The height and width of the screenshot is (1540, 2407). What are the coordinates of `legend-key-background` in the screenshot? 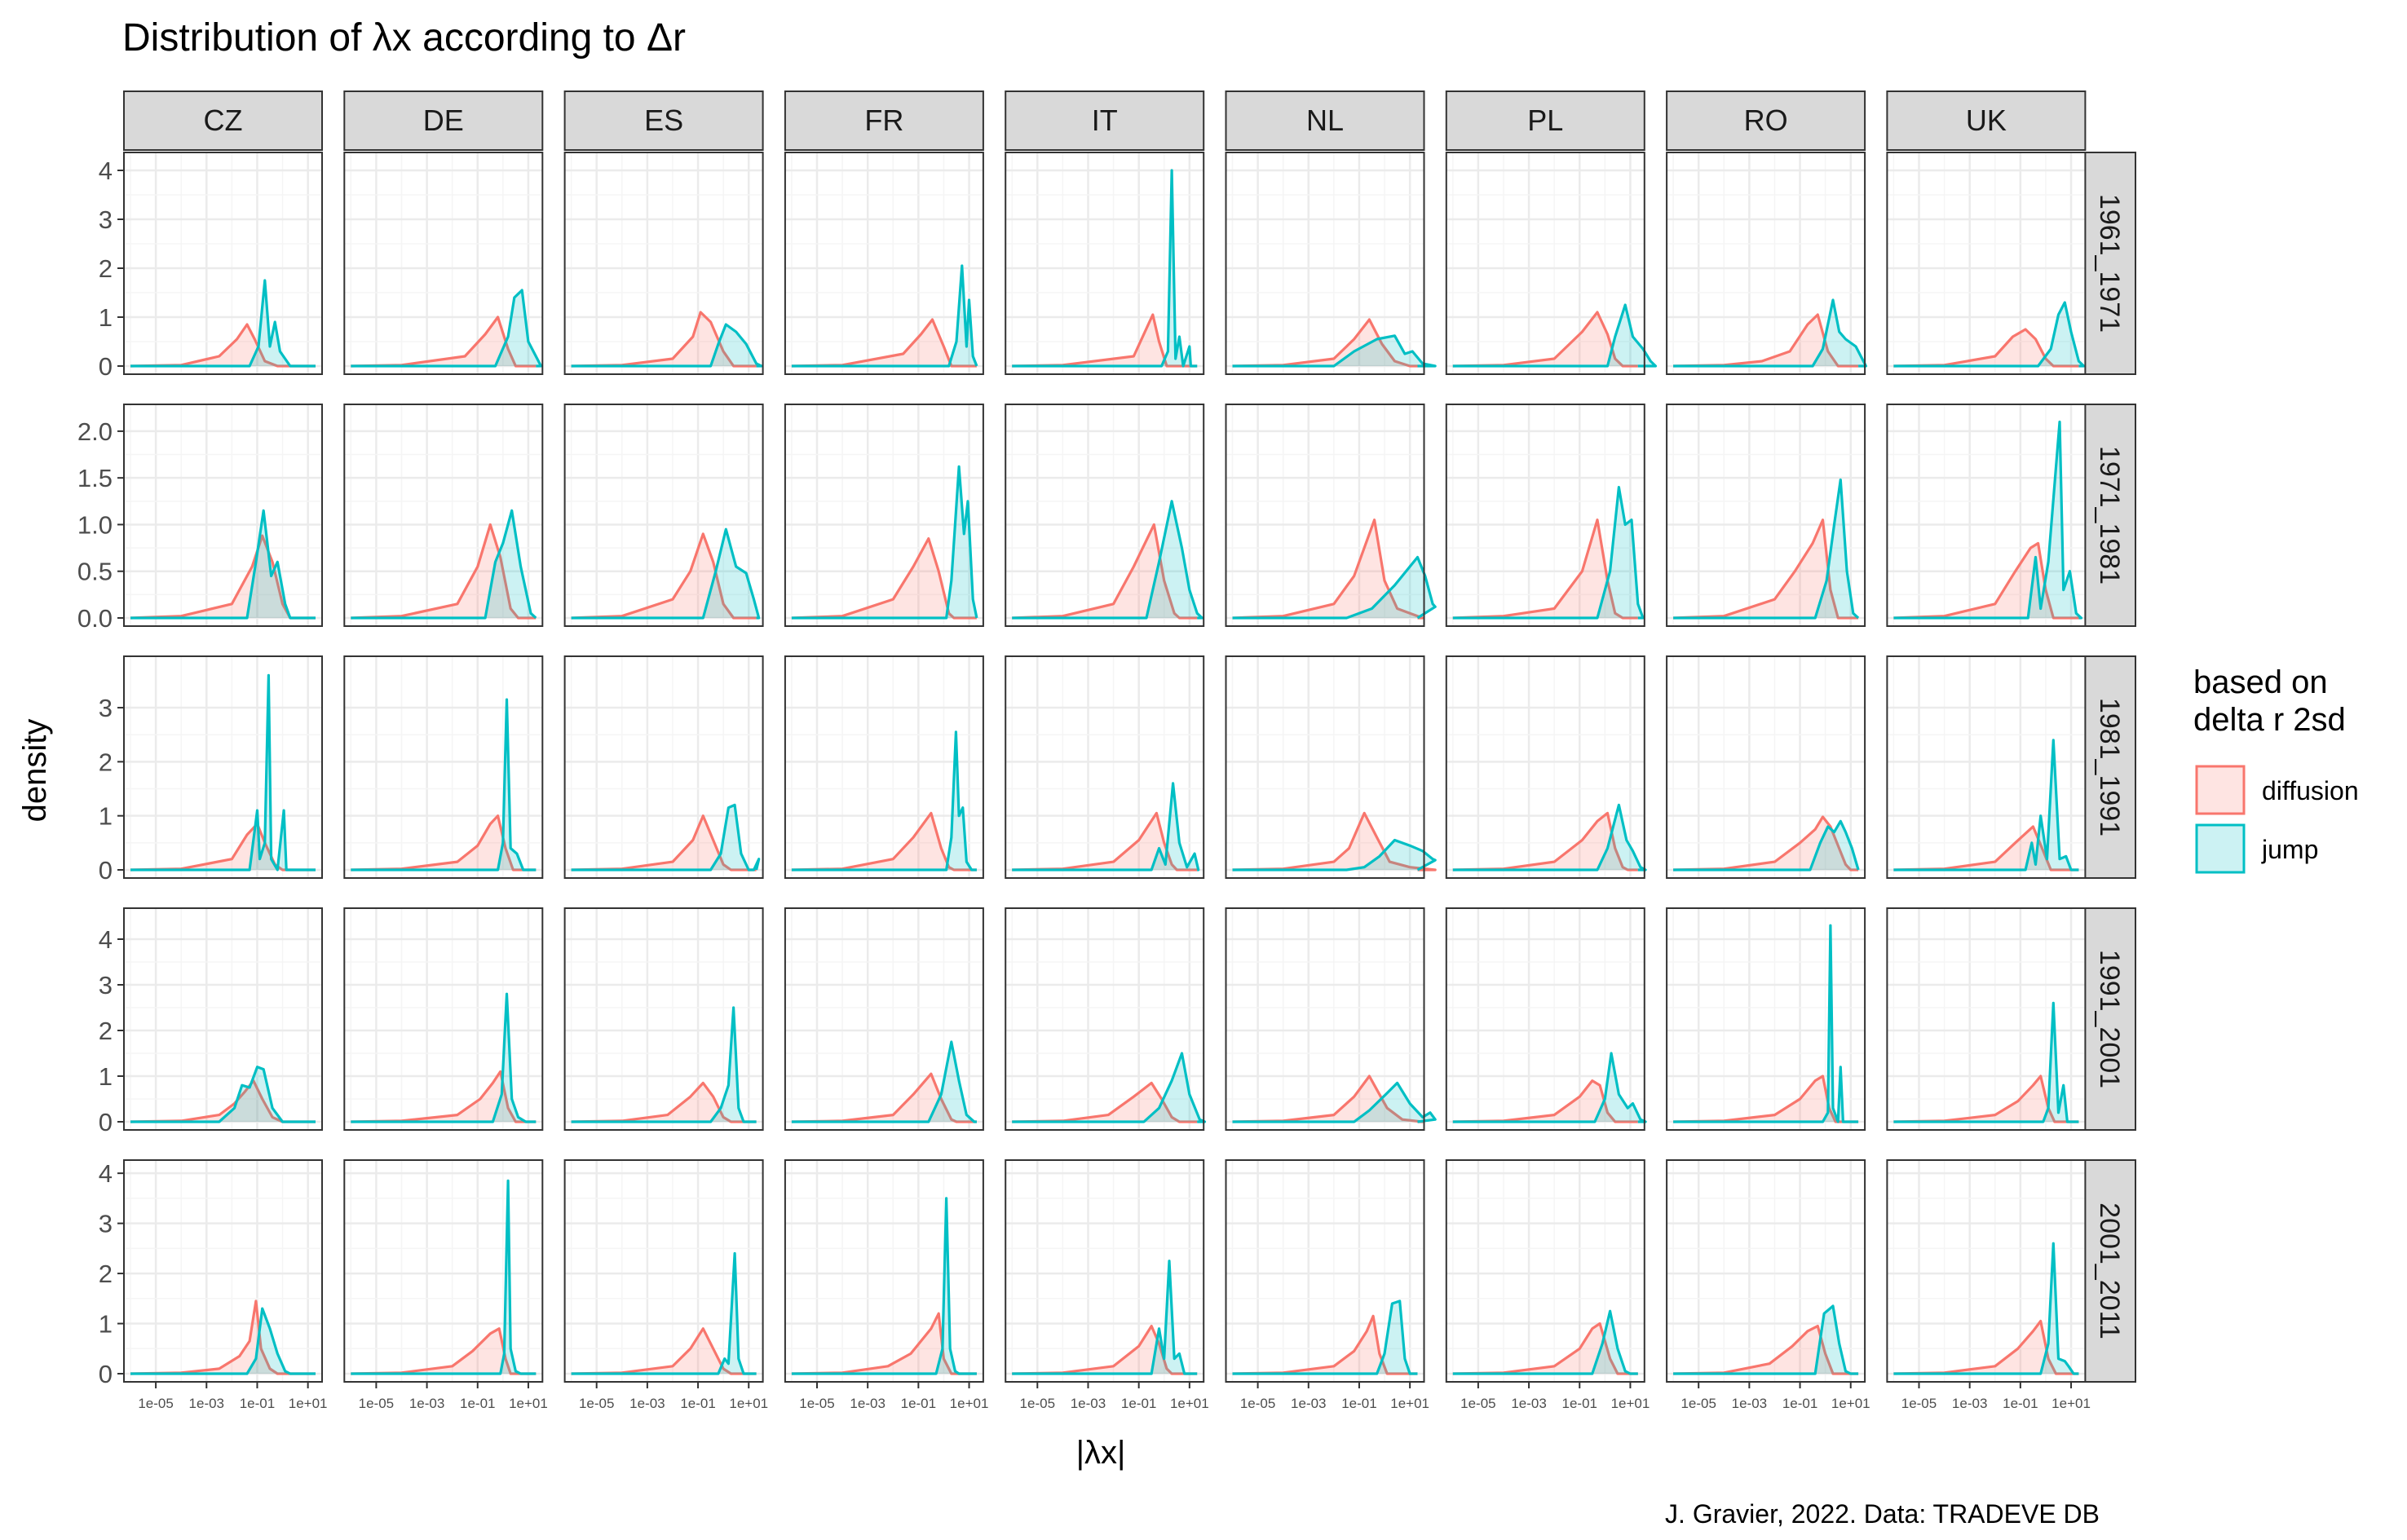 It's located at (2220, 790).